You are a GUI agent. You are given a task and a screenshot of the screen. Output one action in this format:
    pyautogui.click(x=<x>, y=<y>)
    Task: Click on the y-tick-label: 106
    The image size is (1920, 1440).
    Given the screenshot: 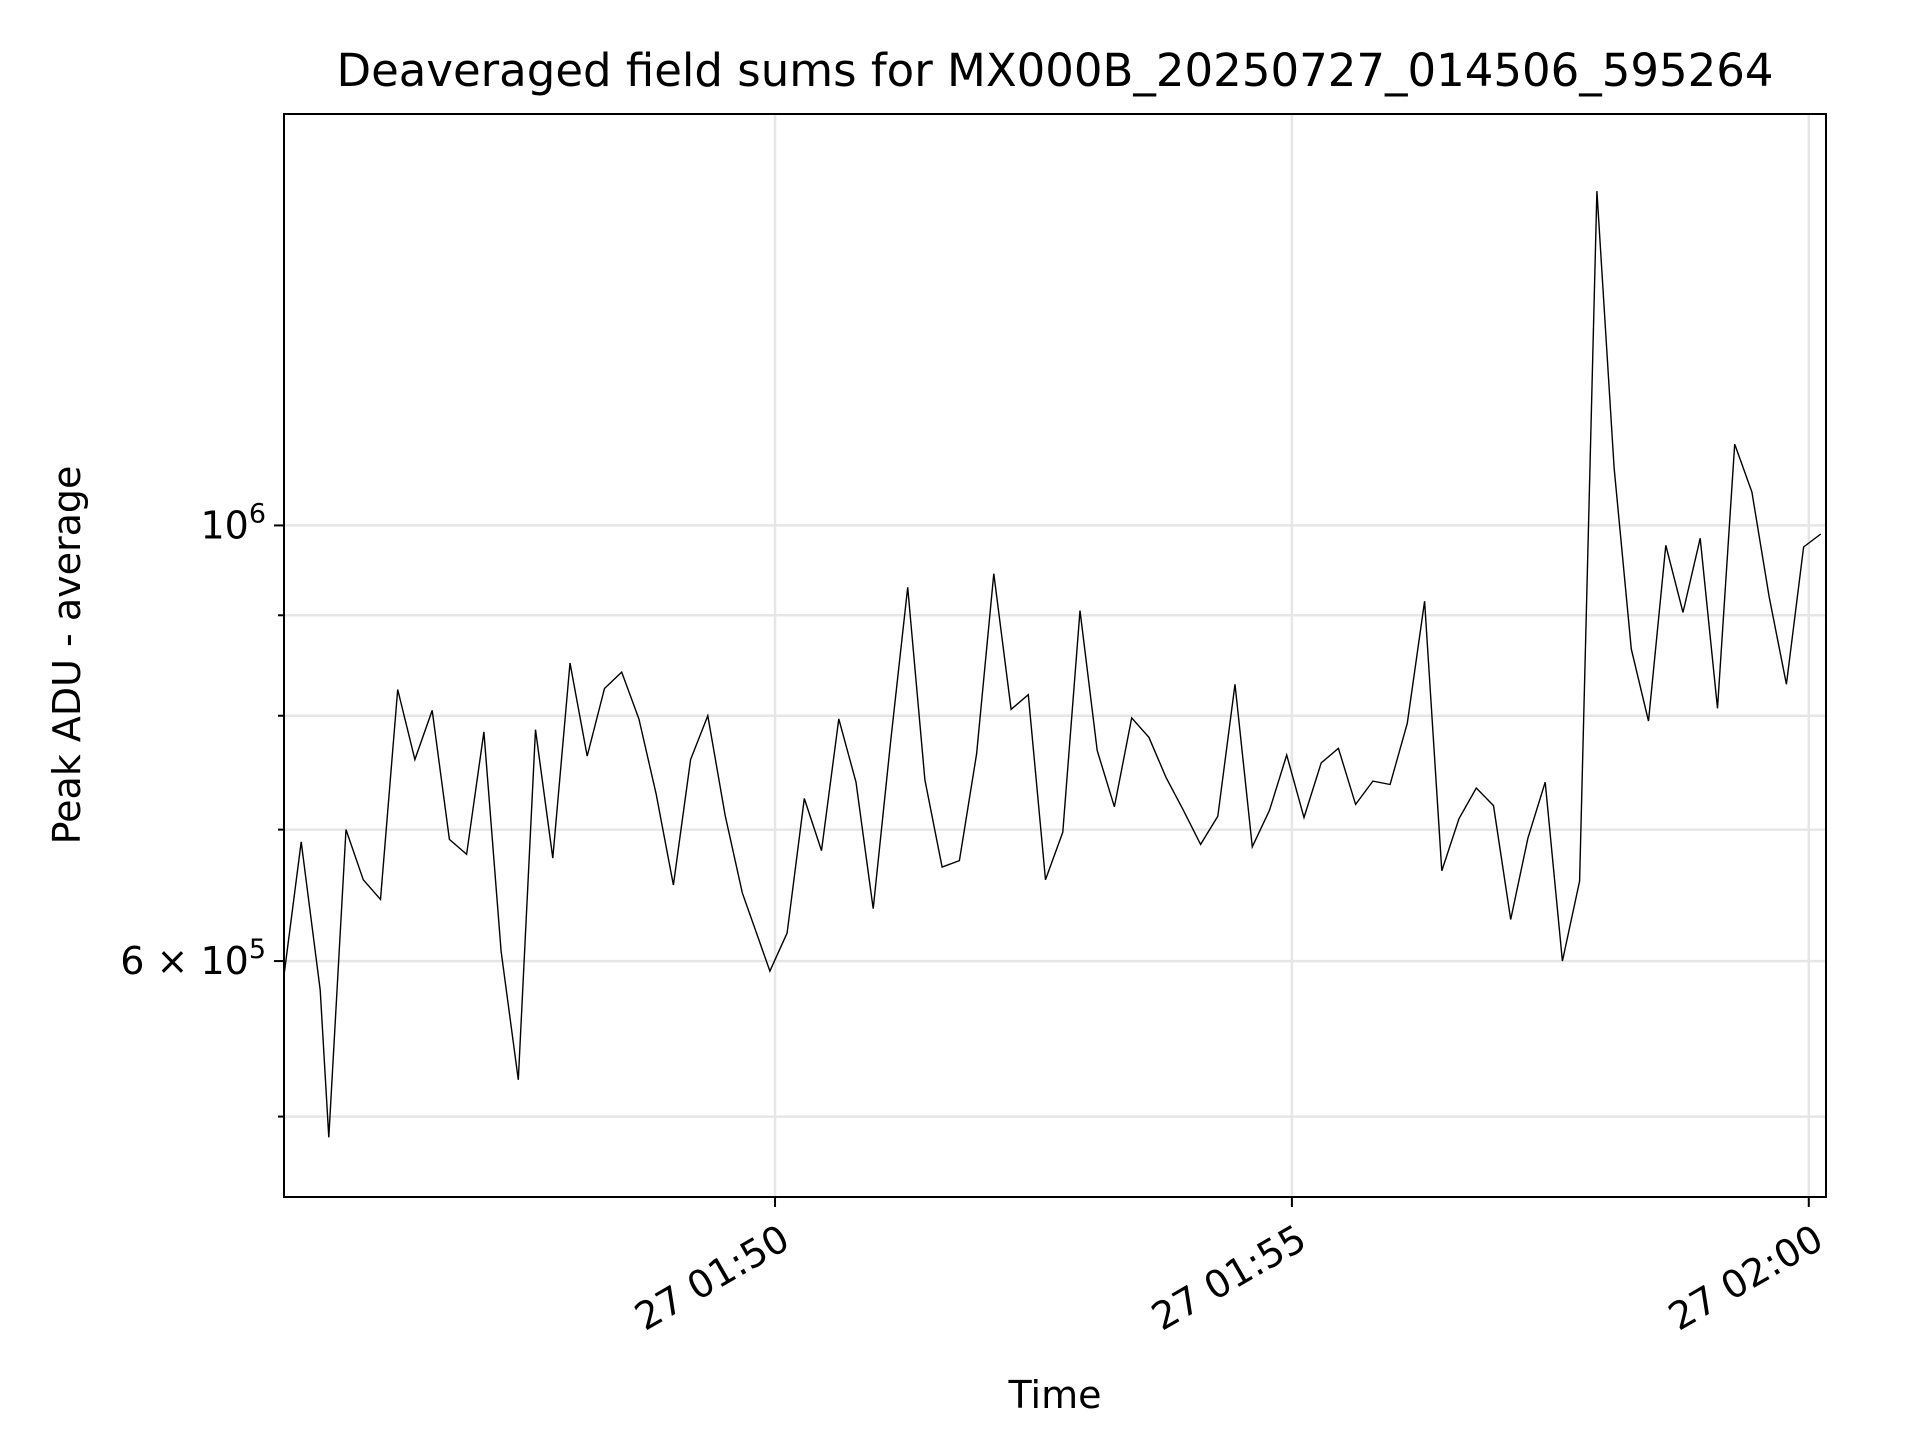 What is the action you would take?
    pyautogui.click(x=233, y=522)
    